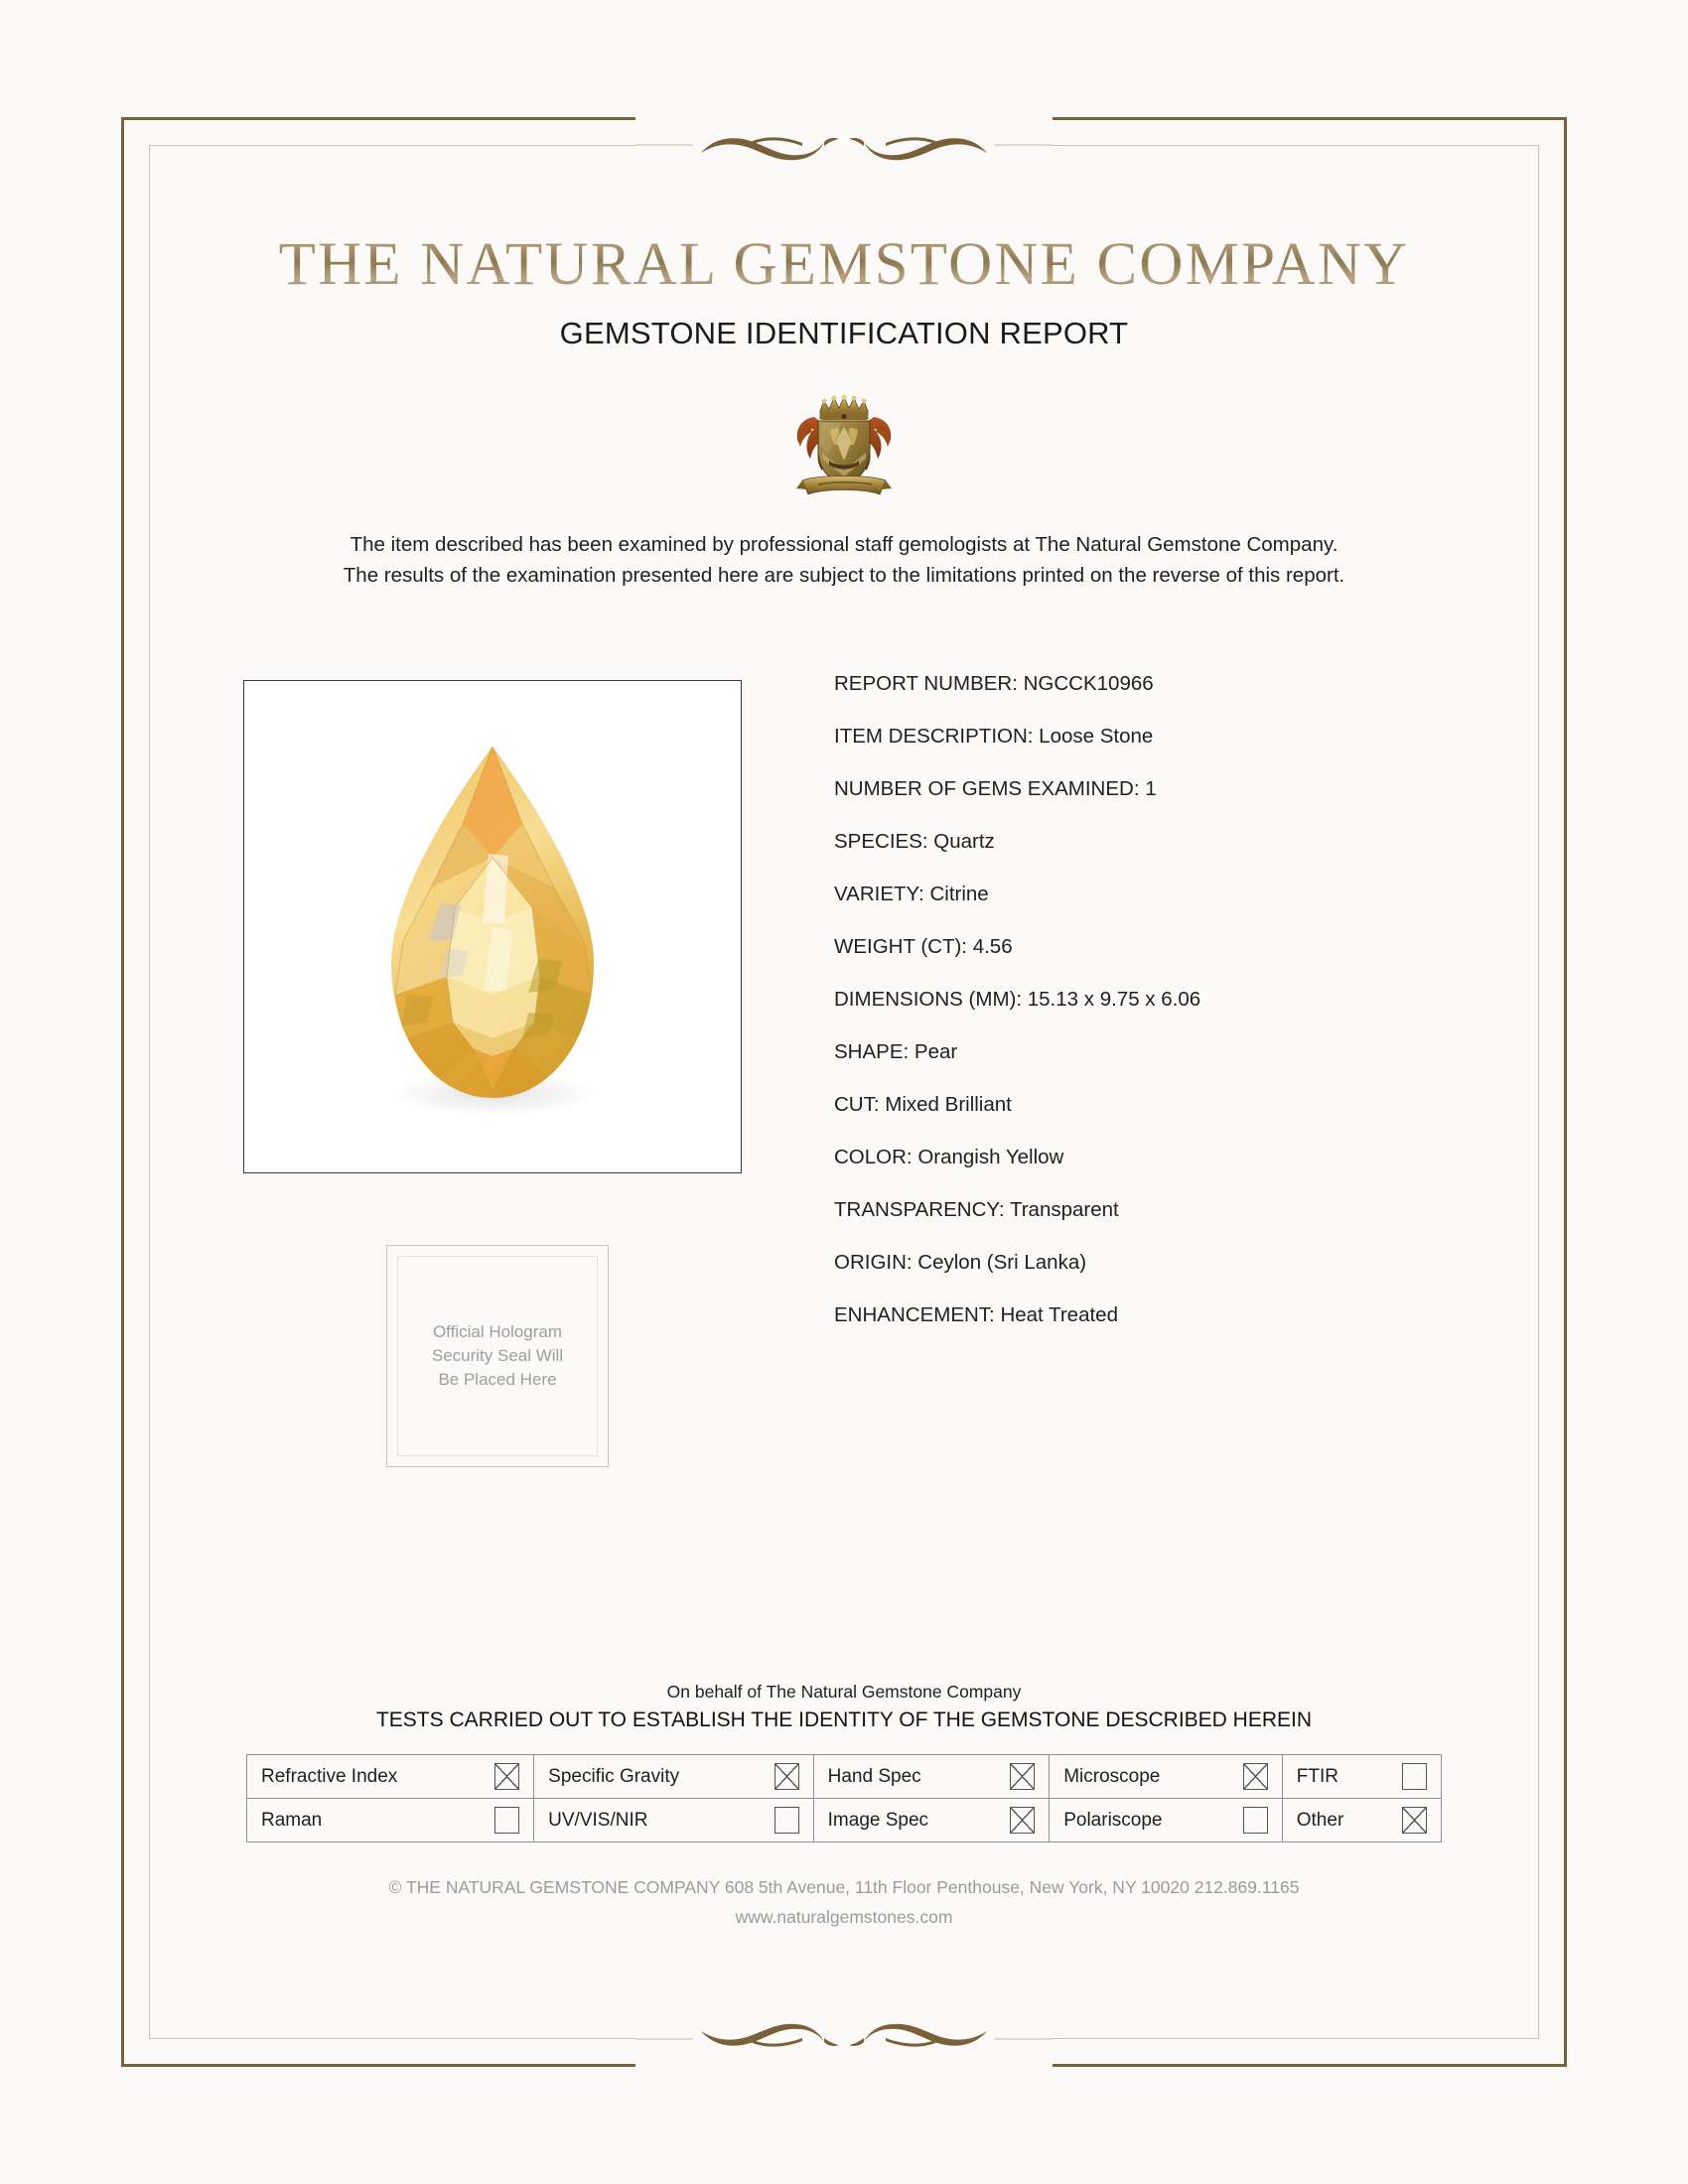 The height and width of the screenshot is (2184, 1688). What do you see at coordinates (1113, 1820) in the screenshot?
I see `test-label: Polariscope` at bounding box center [1113, 1820].